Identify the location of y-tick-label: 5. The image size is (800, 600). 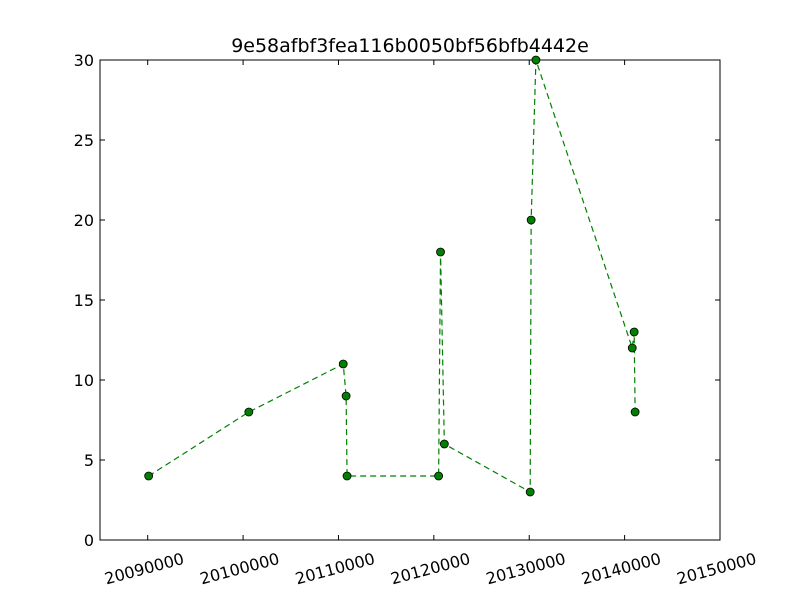
(89, 460).